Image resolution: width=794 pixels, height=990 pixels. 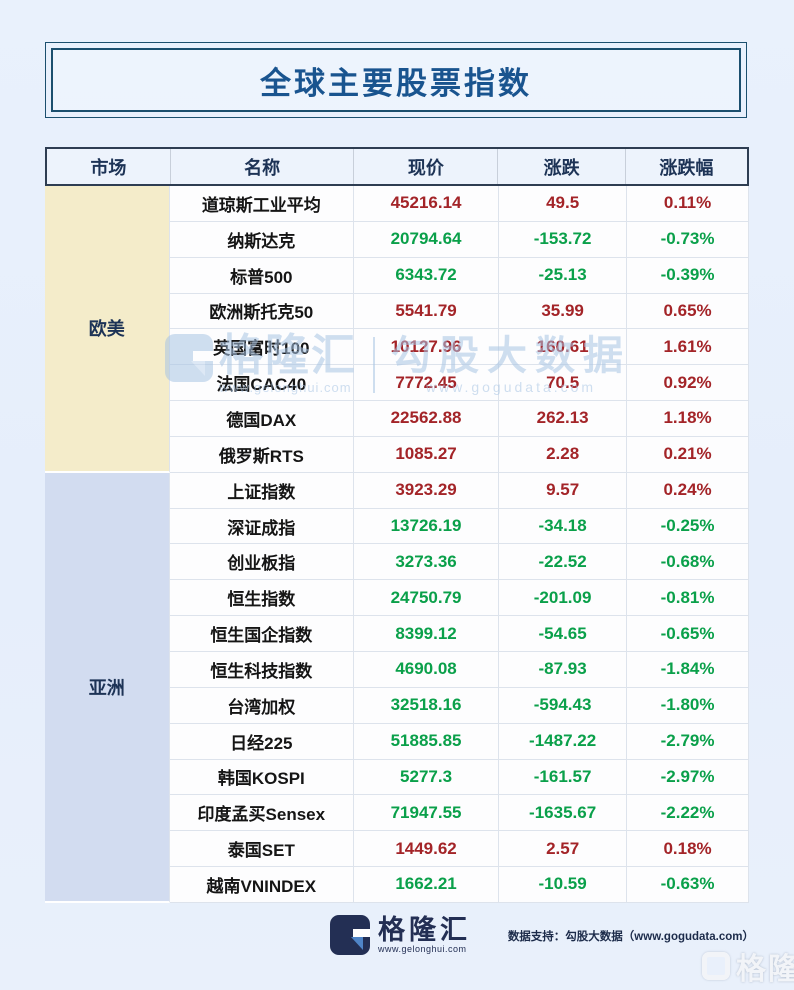 What do you see at coordinates (262, 347) in the screenshot?
I see `index-name-cell: 英国富时100` at bounding box center [262, 347].